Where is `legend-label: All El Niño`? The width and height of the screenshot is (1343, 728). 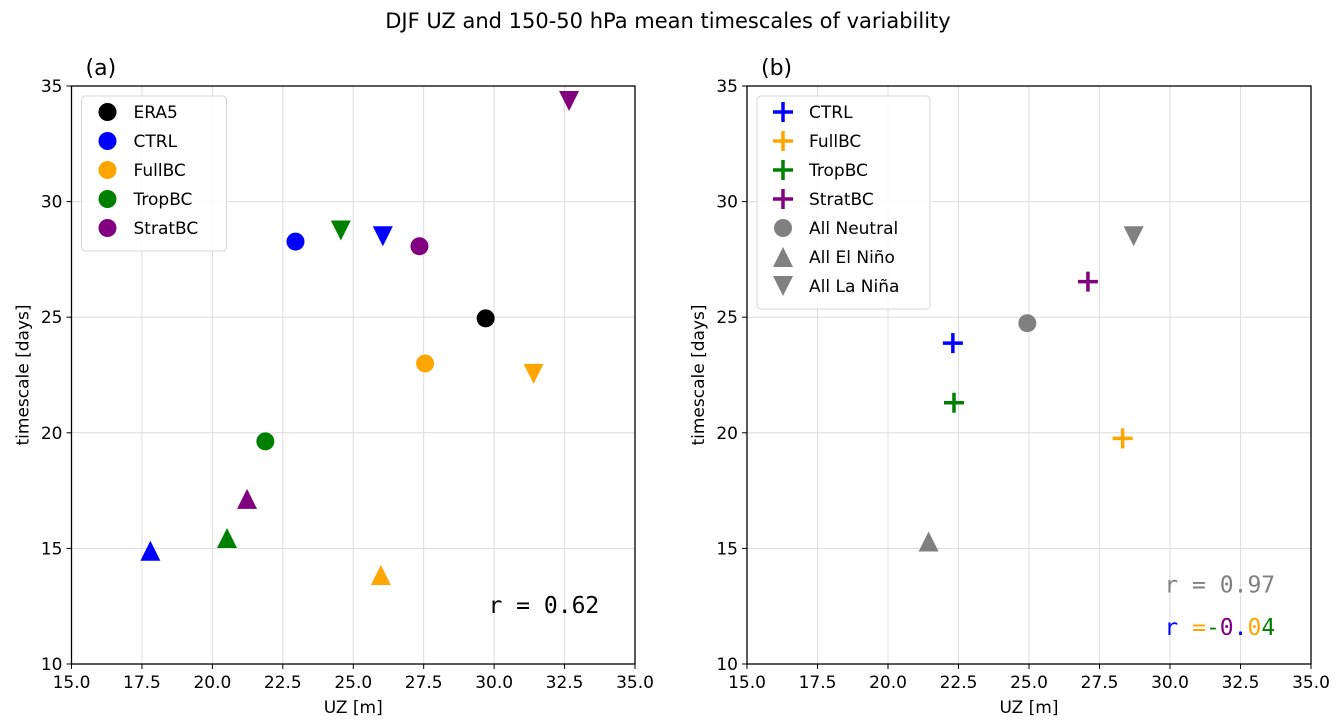
legend-label: All El Niño is located at coordinates (852, 258).